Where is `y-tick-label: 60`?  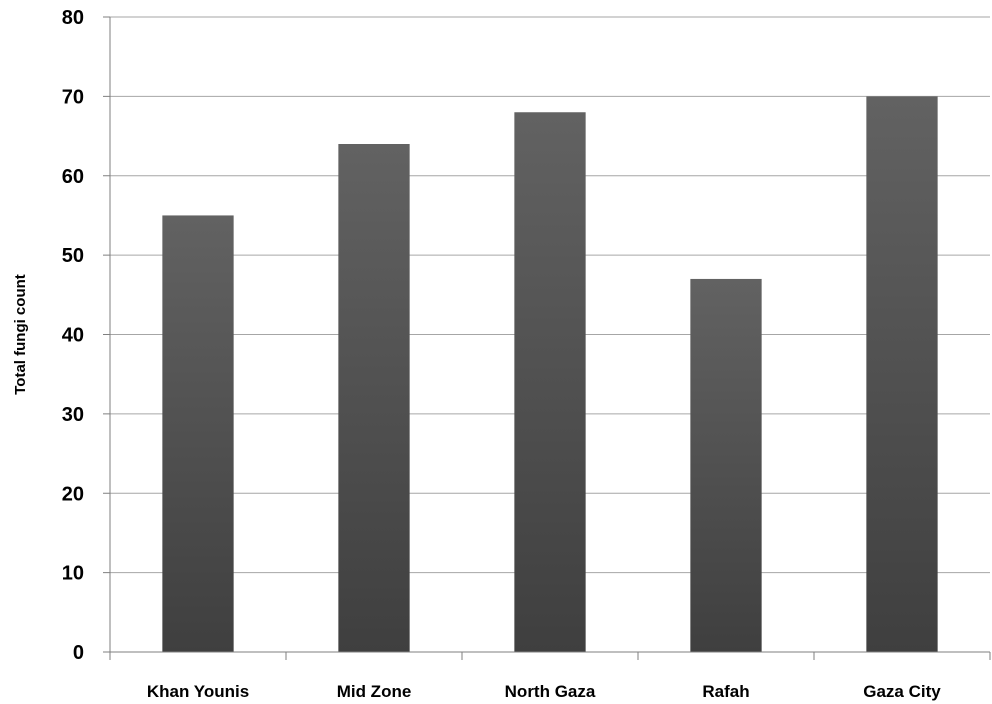
y-tick-label: 60 is located at coordinates (73, 177).